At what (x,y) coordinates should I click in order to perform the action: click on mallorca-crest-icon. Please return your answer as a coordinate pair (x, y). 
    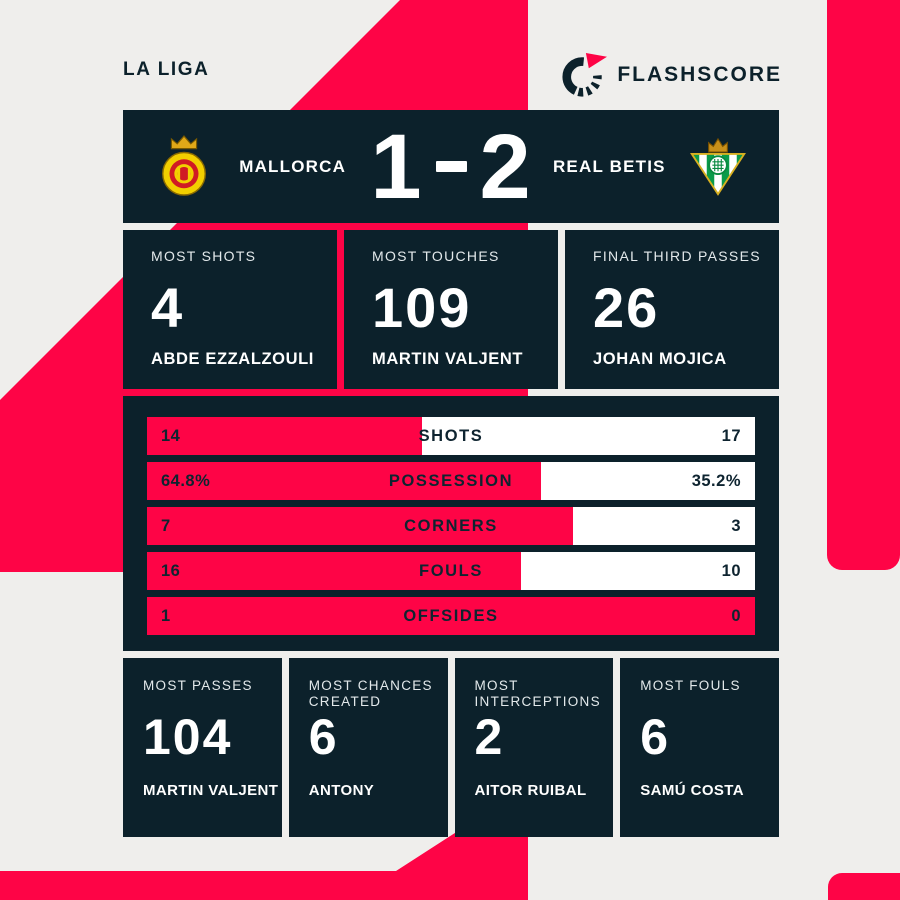
    Looking at the image, I should click on (184, 167).